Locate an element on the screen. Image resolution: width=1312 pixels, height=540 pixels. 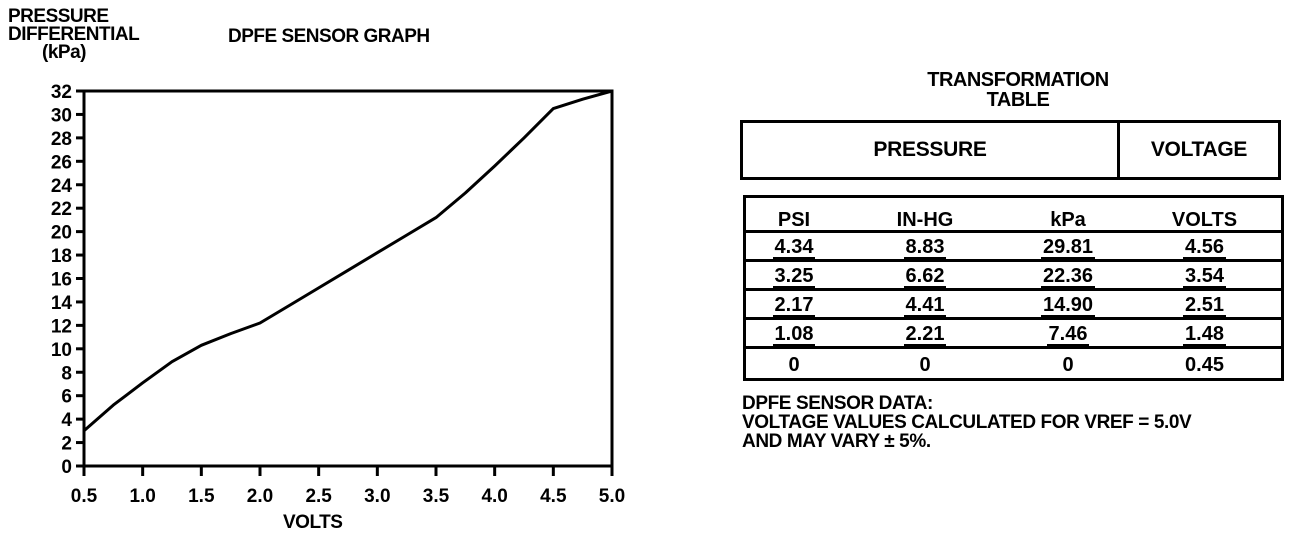
y-axis-label-line: DIFFERENTIAL is located at coordinates (74, 34).